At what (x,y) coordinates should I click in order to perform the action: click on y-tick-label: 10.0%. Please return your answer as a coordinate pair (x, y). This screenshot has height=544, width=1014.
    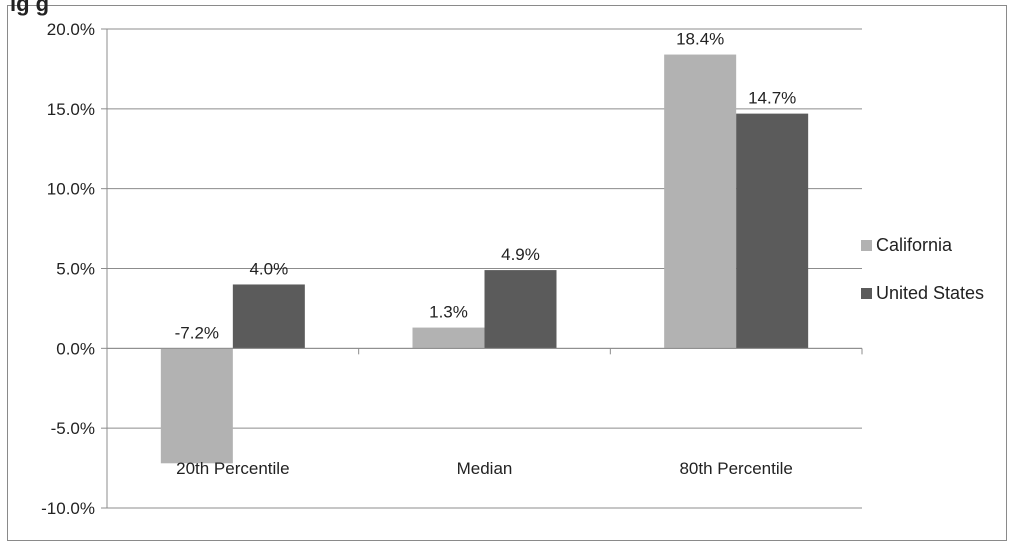
    Looking at the image, I should click on (71, 189).